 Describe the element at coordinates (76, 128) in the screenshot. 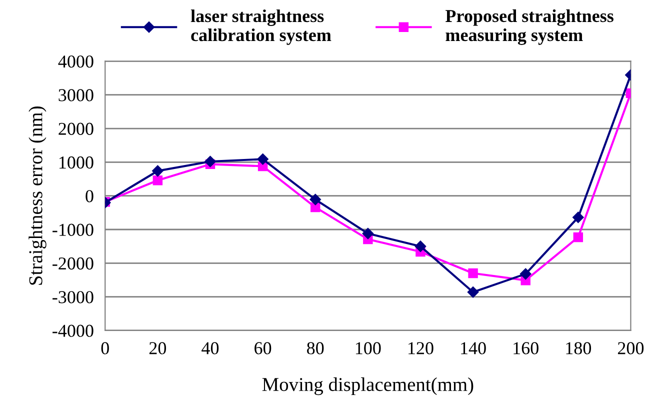

I see `y-tick-label: 2000` at that location.